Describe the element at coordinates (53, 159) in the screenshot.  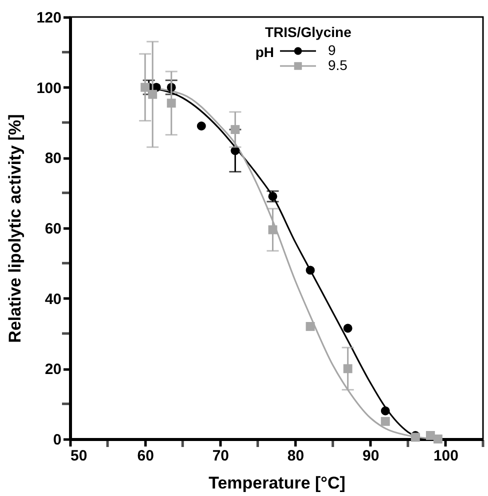
I see `y-tick-label: 80` at that location.